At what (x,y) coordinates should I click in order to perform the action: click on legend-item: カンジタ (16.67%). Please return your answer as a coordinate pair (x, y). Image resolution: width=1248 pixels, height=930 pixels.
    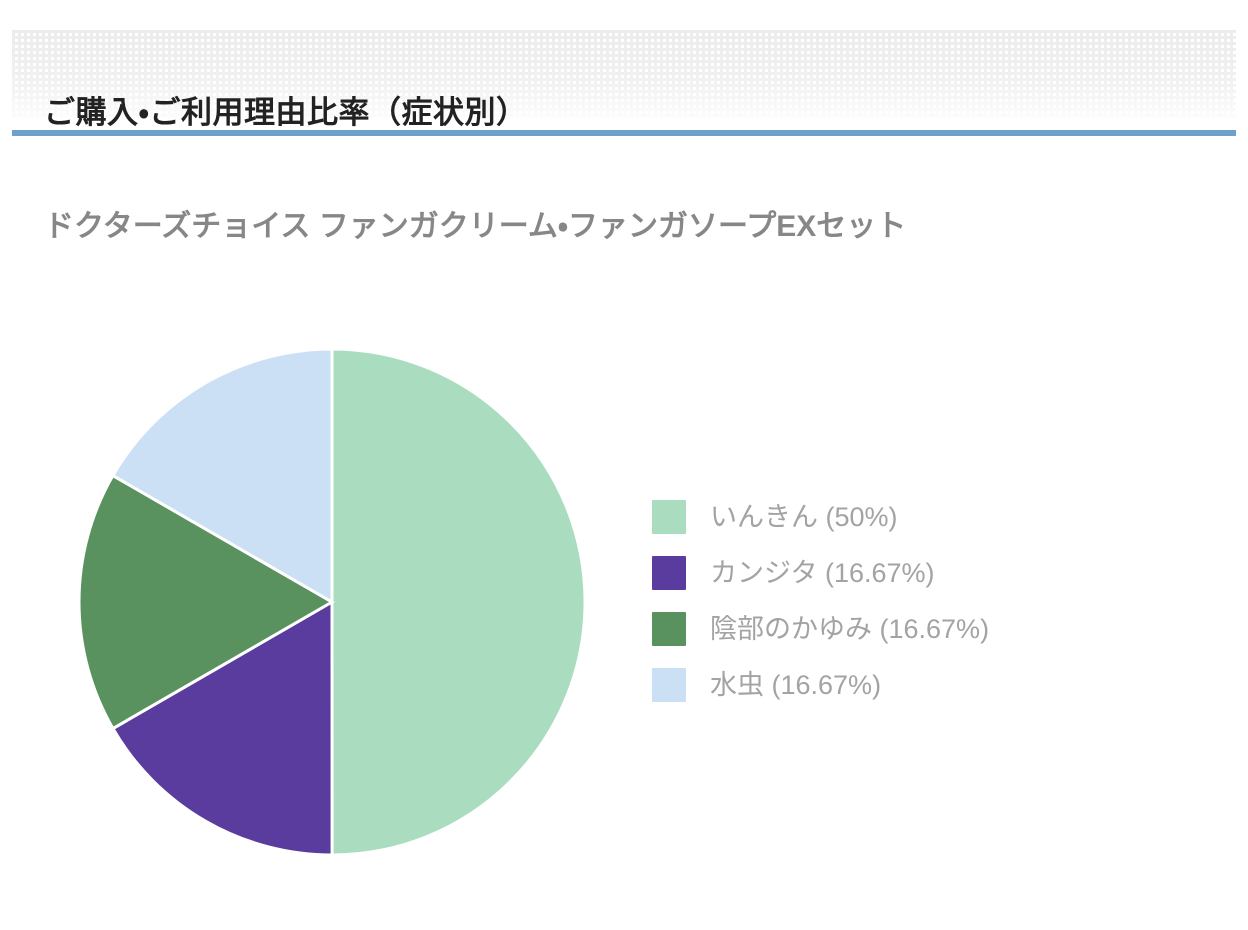
    Looking at the image, I should click on (820, 573).